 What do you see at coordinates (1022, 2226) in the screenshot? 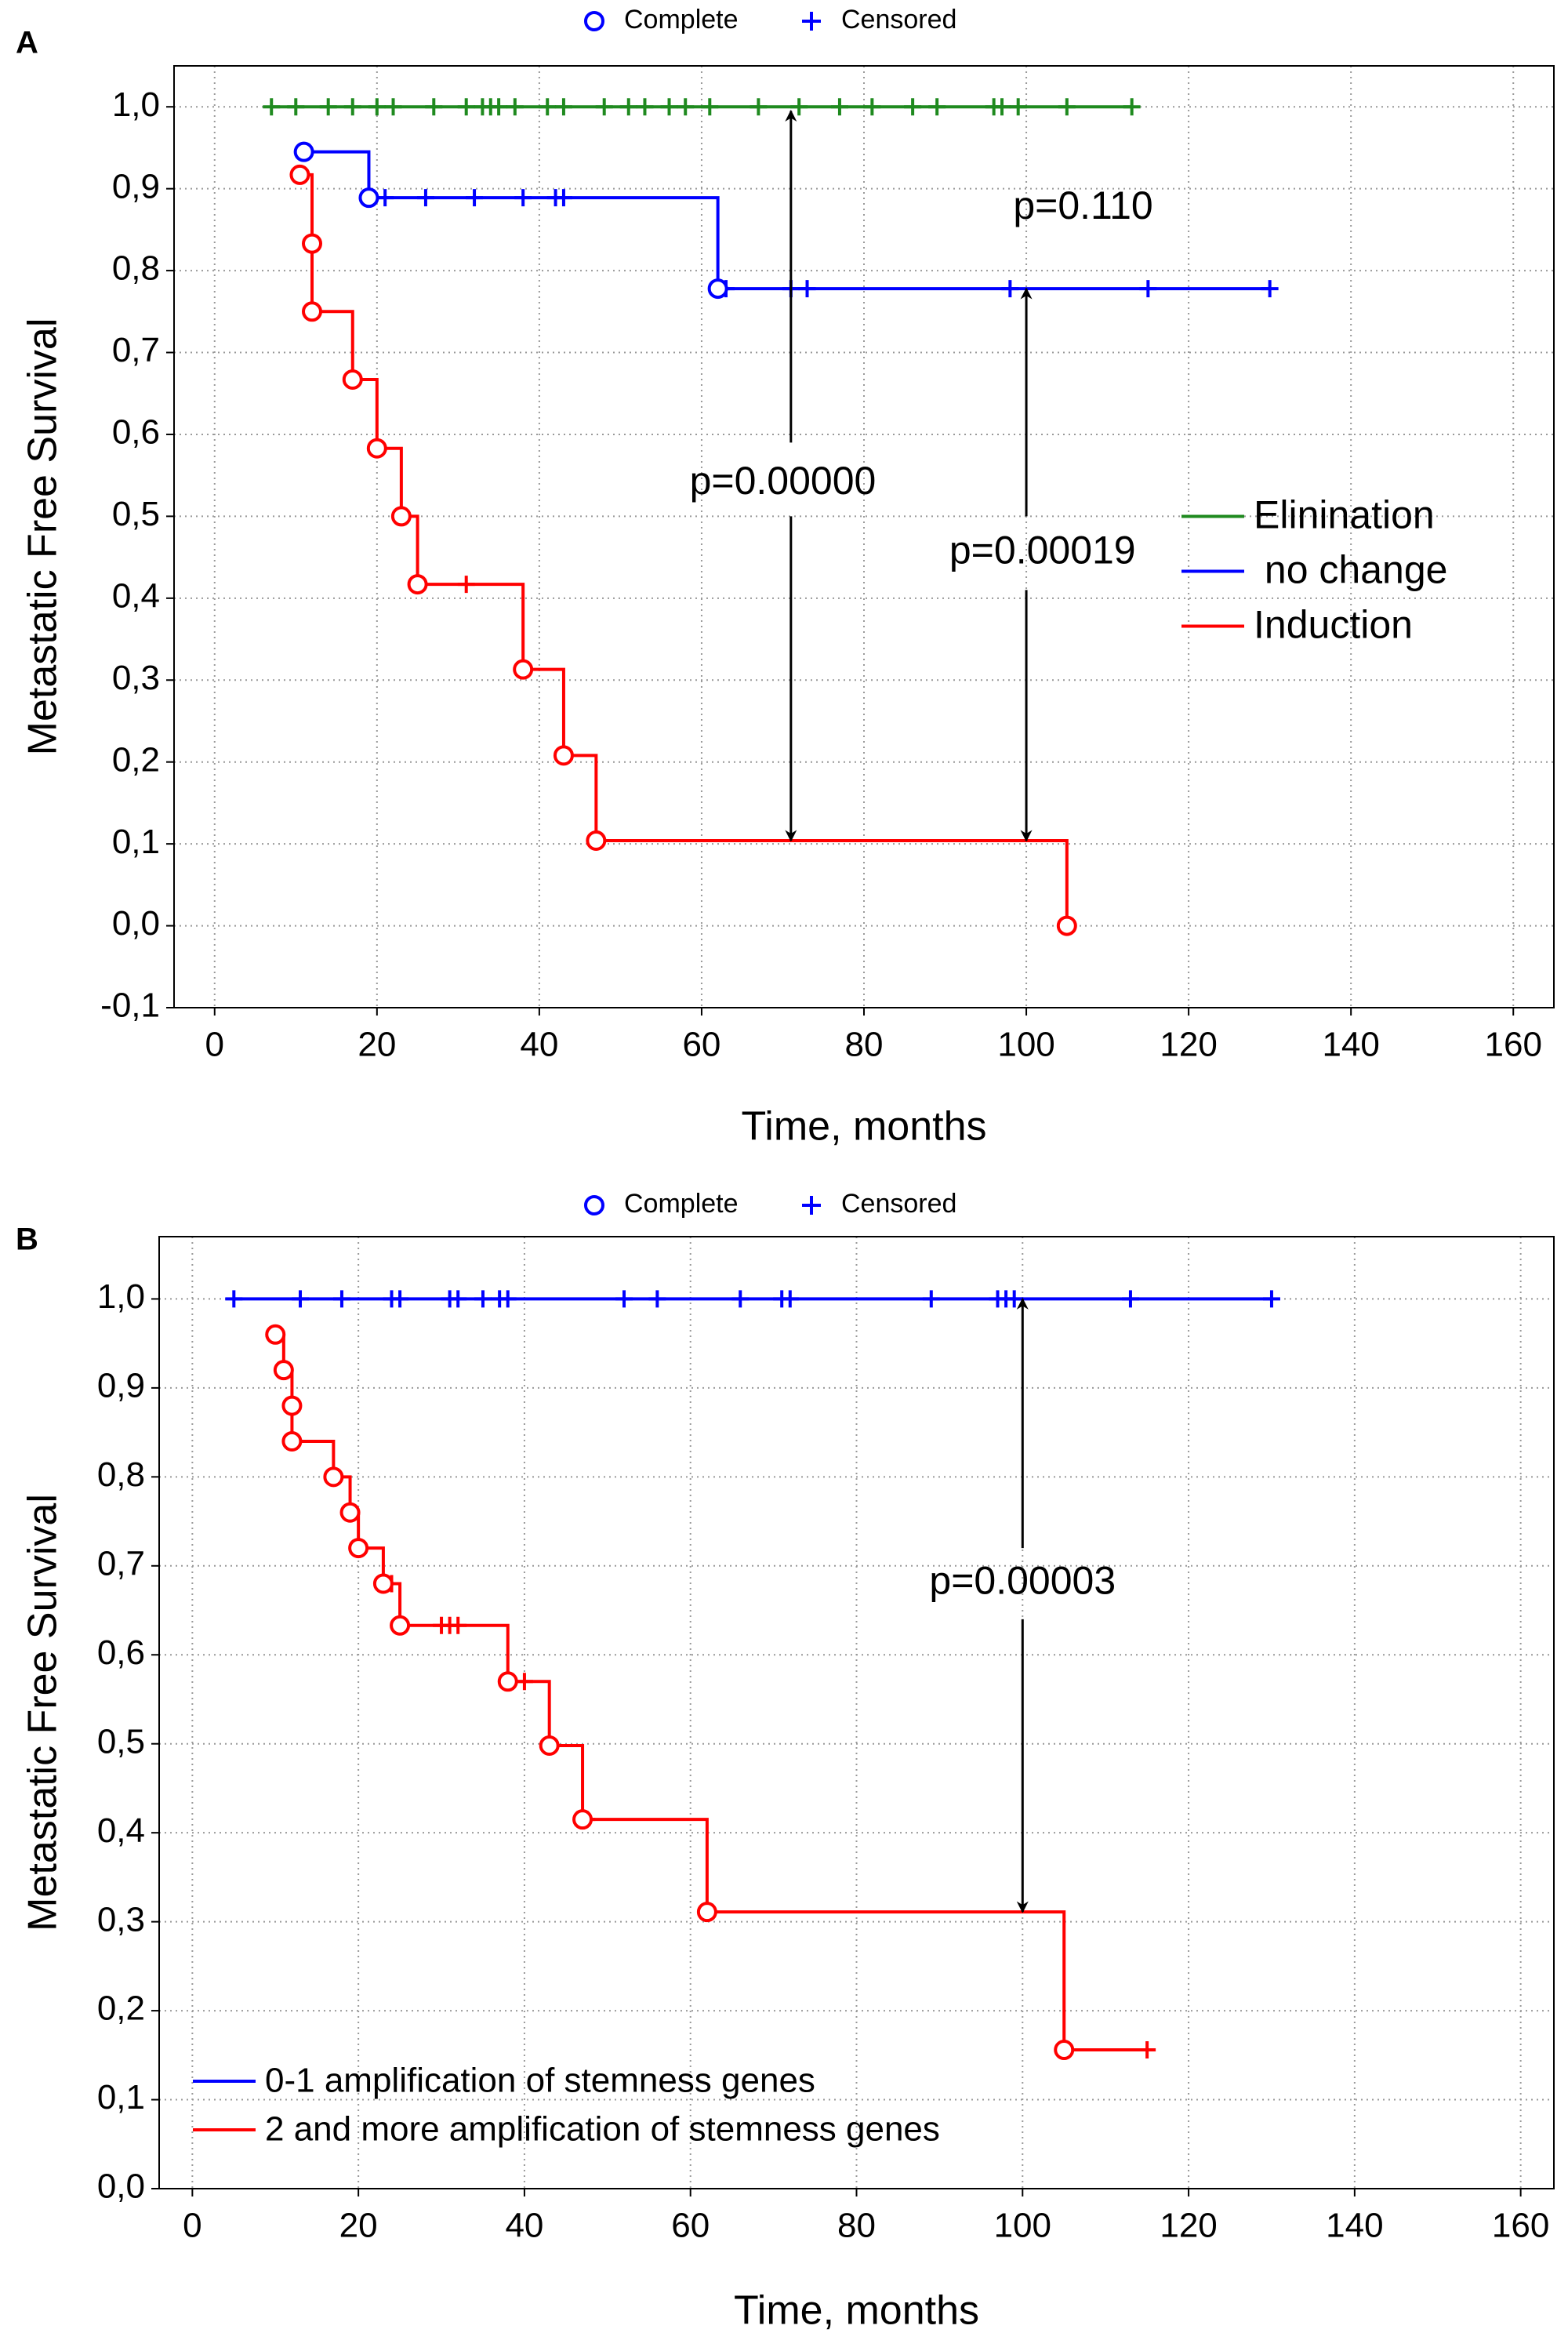
I see `x-tick-label: 100` at bounding box center [1022, 2226].